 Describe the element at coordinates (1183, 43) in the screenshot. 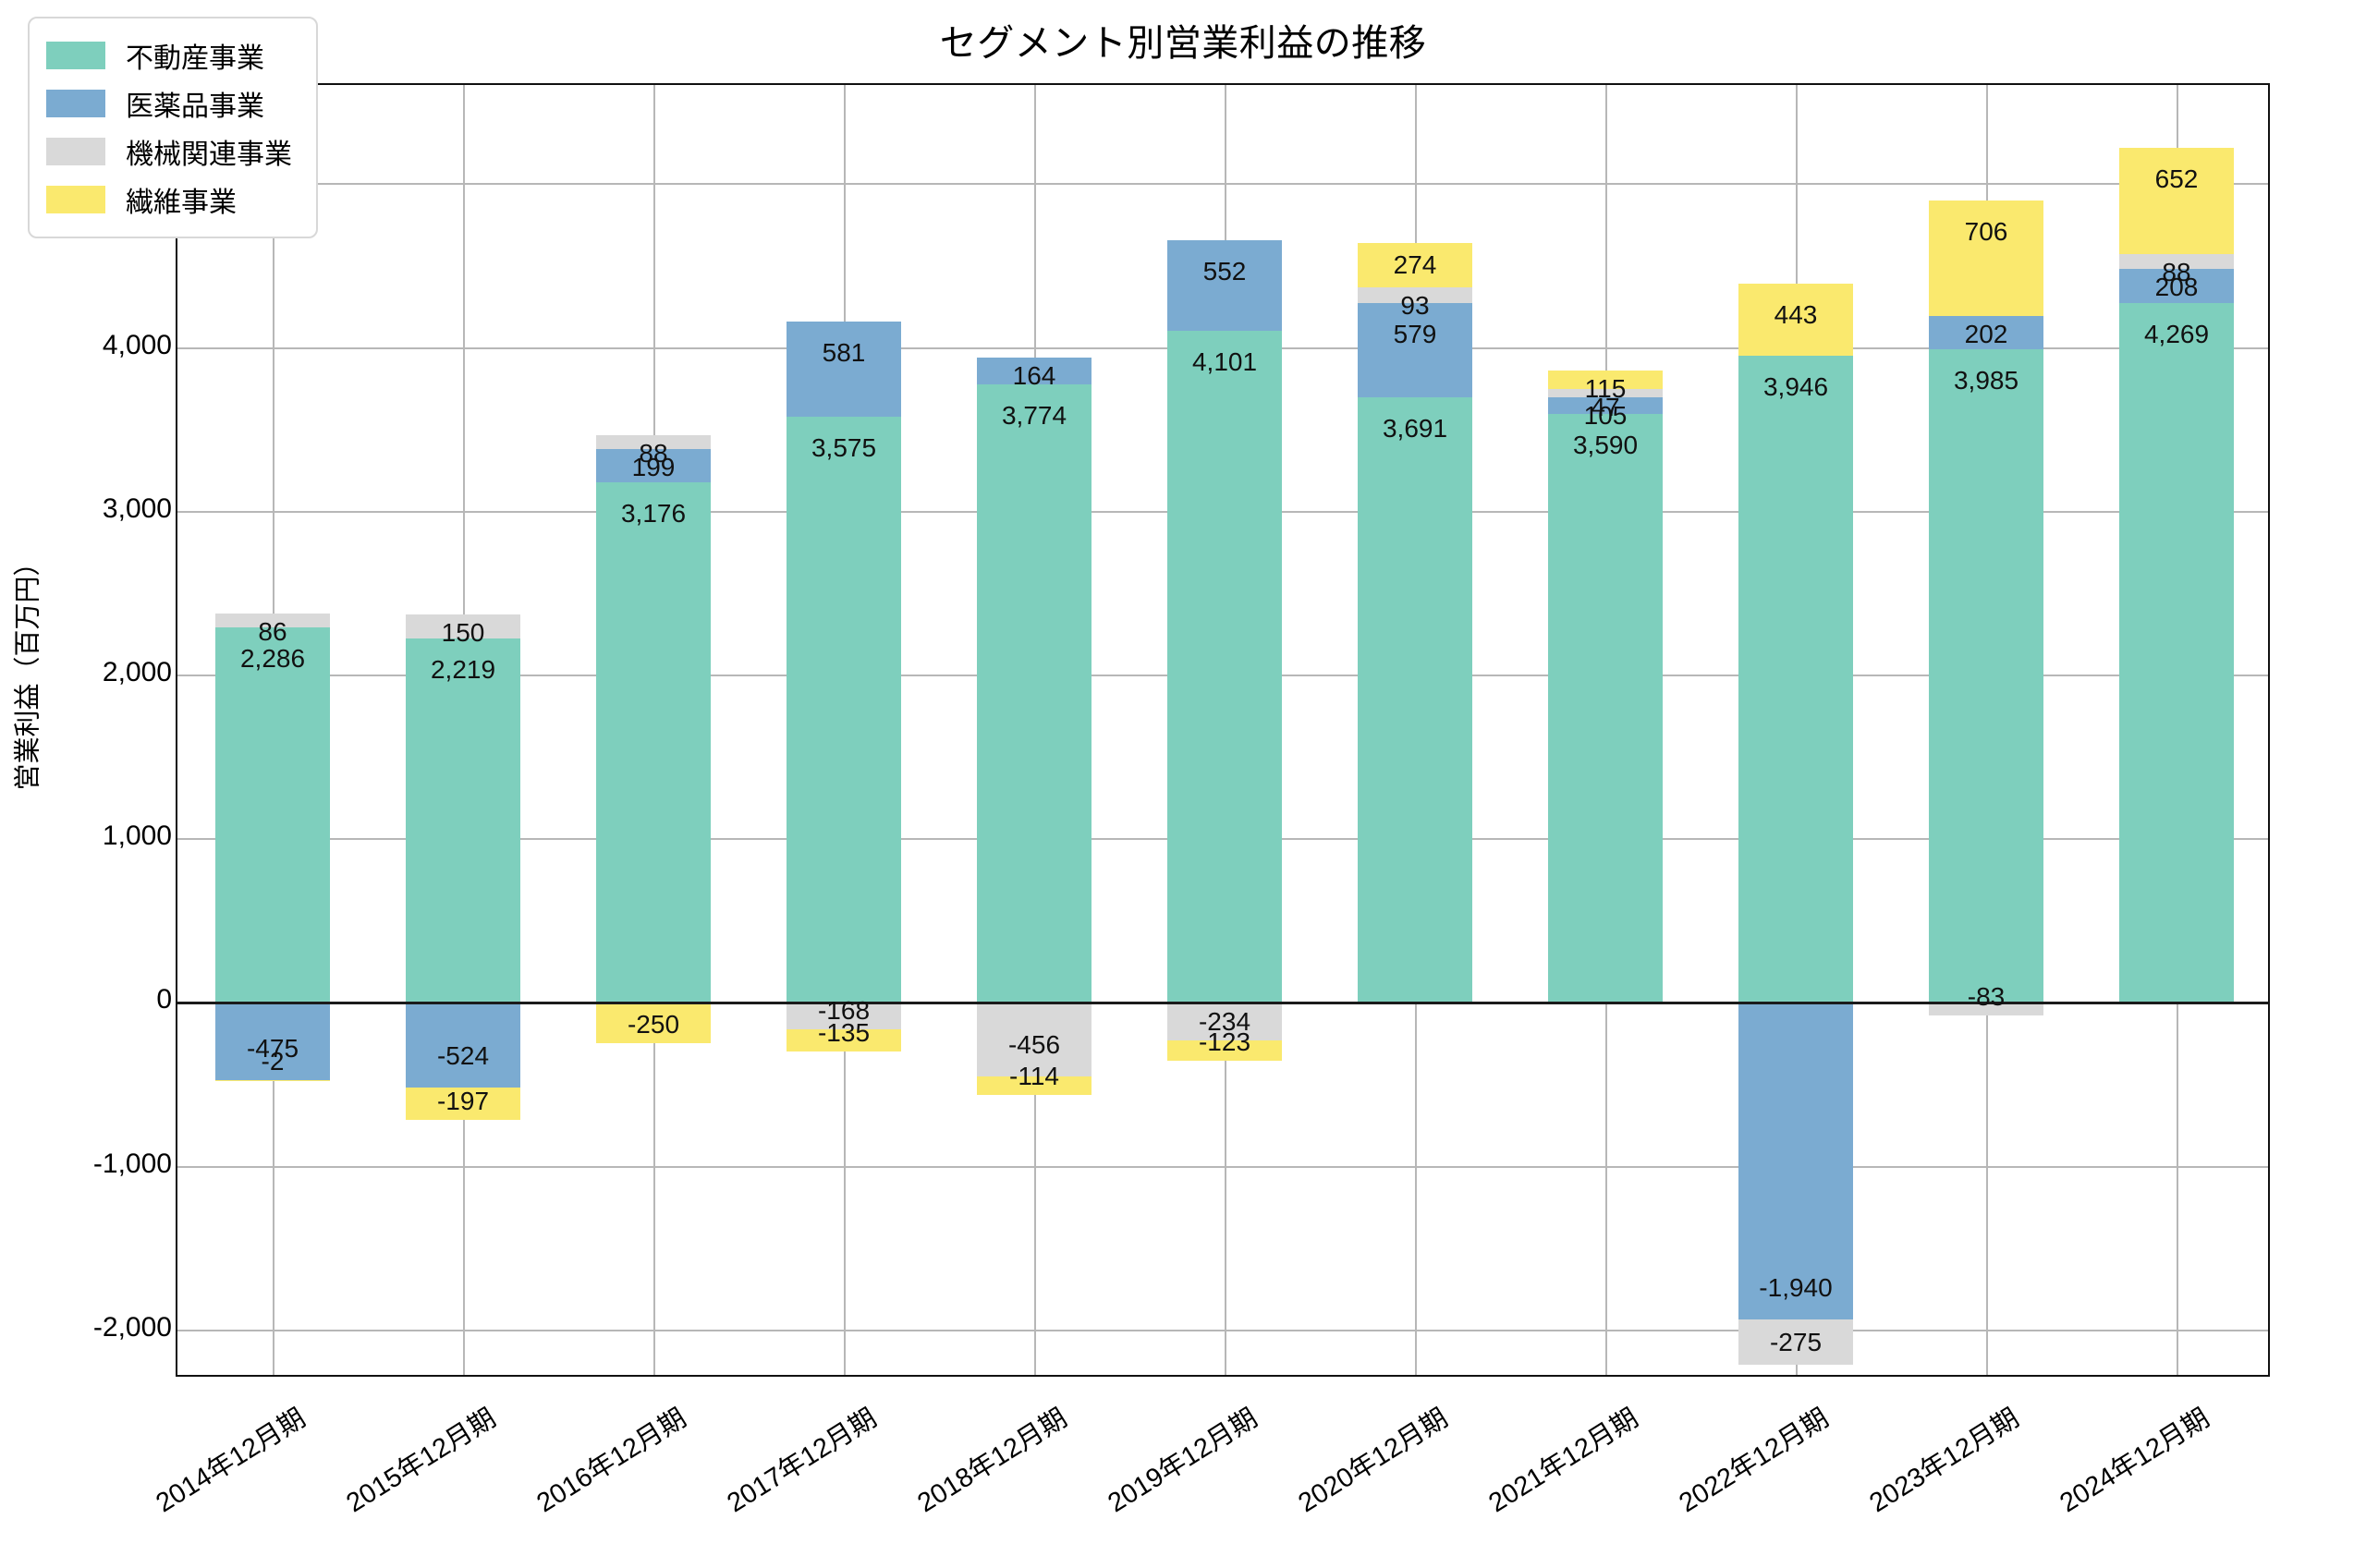

I see `page-title: セグメント別営業利益の推移` at that location.